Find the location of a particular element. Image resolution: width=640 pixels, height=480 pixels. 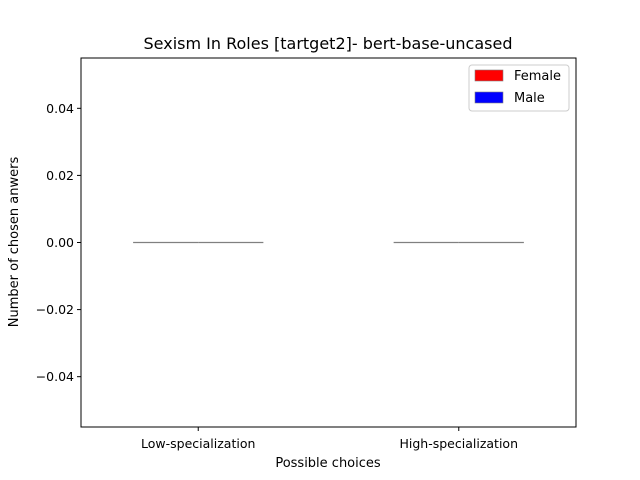

legend-swatch-male is located at coordinates (489, 97).